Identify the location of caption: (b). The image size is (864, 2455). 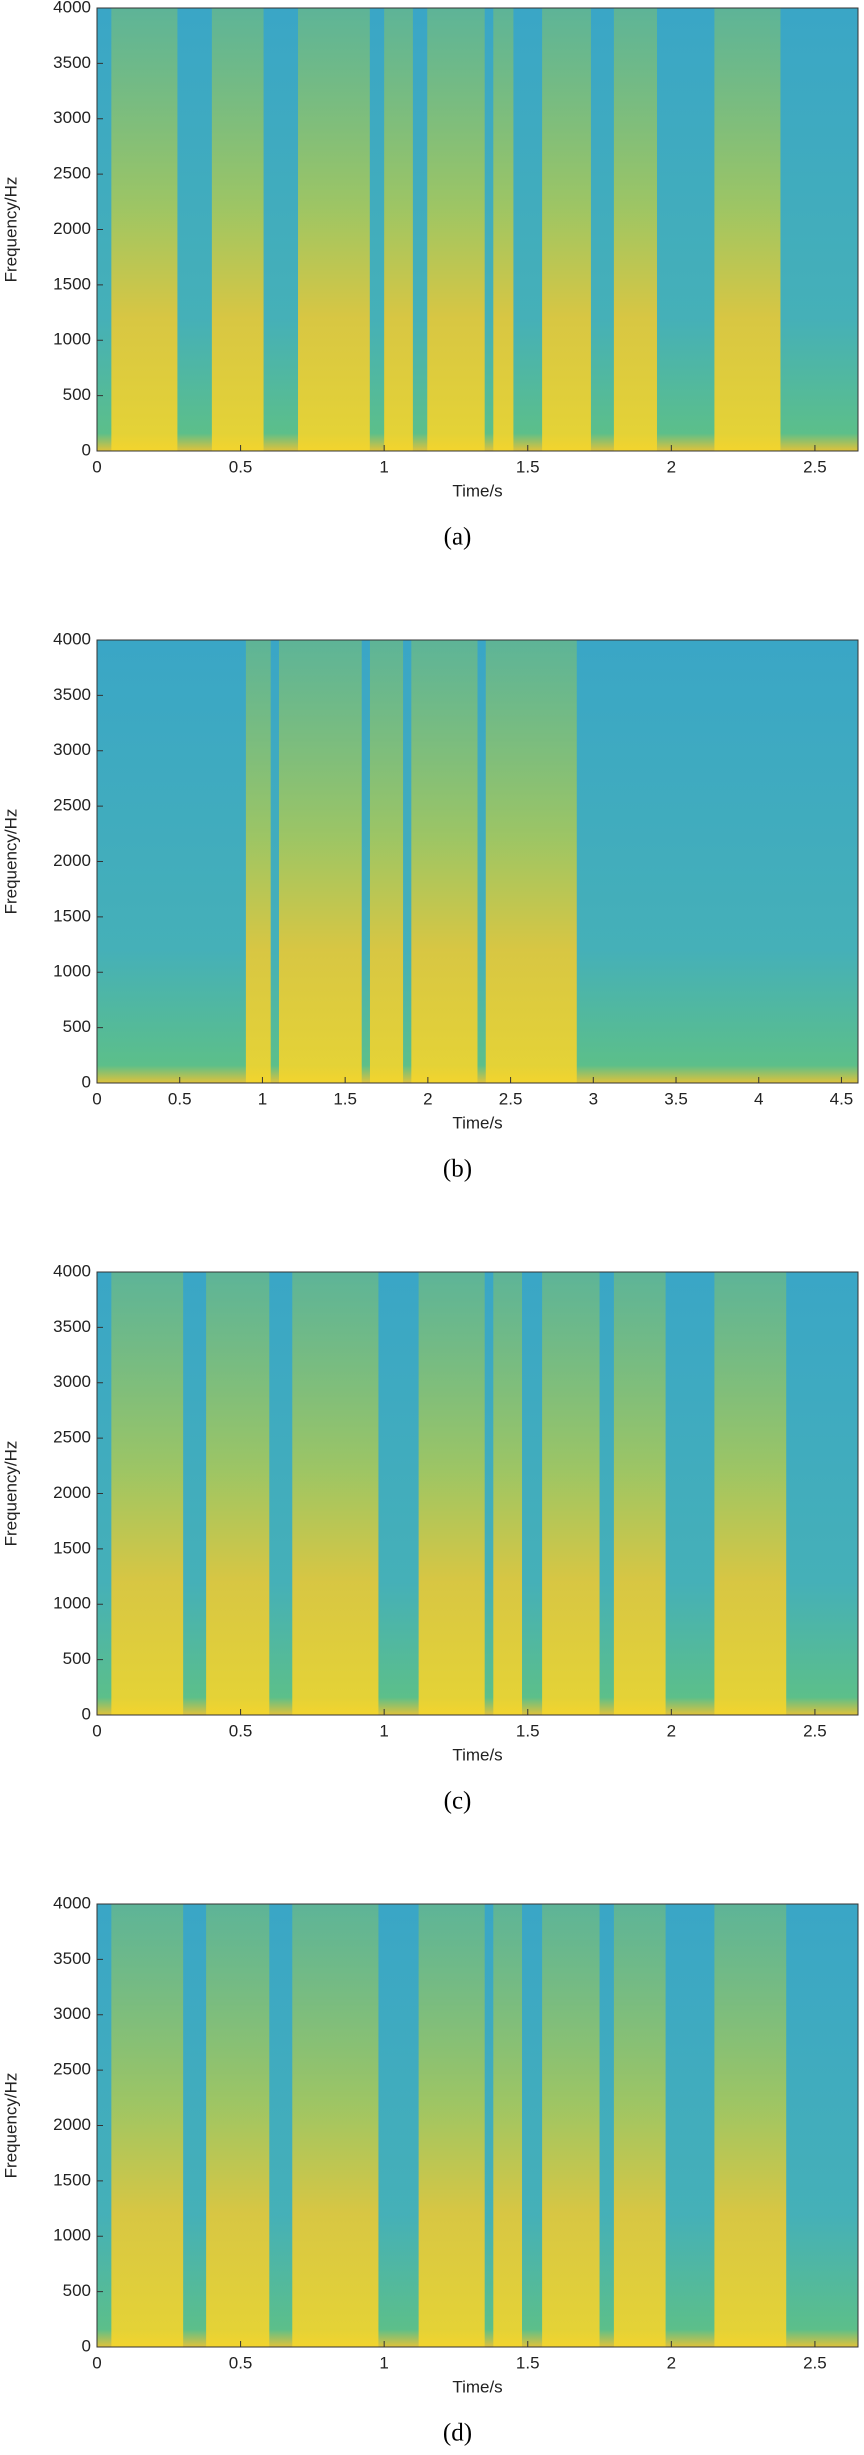
(457, 1169).